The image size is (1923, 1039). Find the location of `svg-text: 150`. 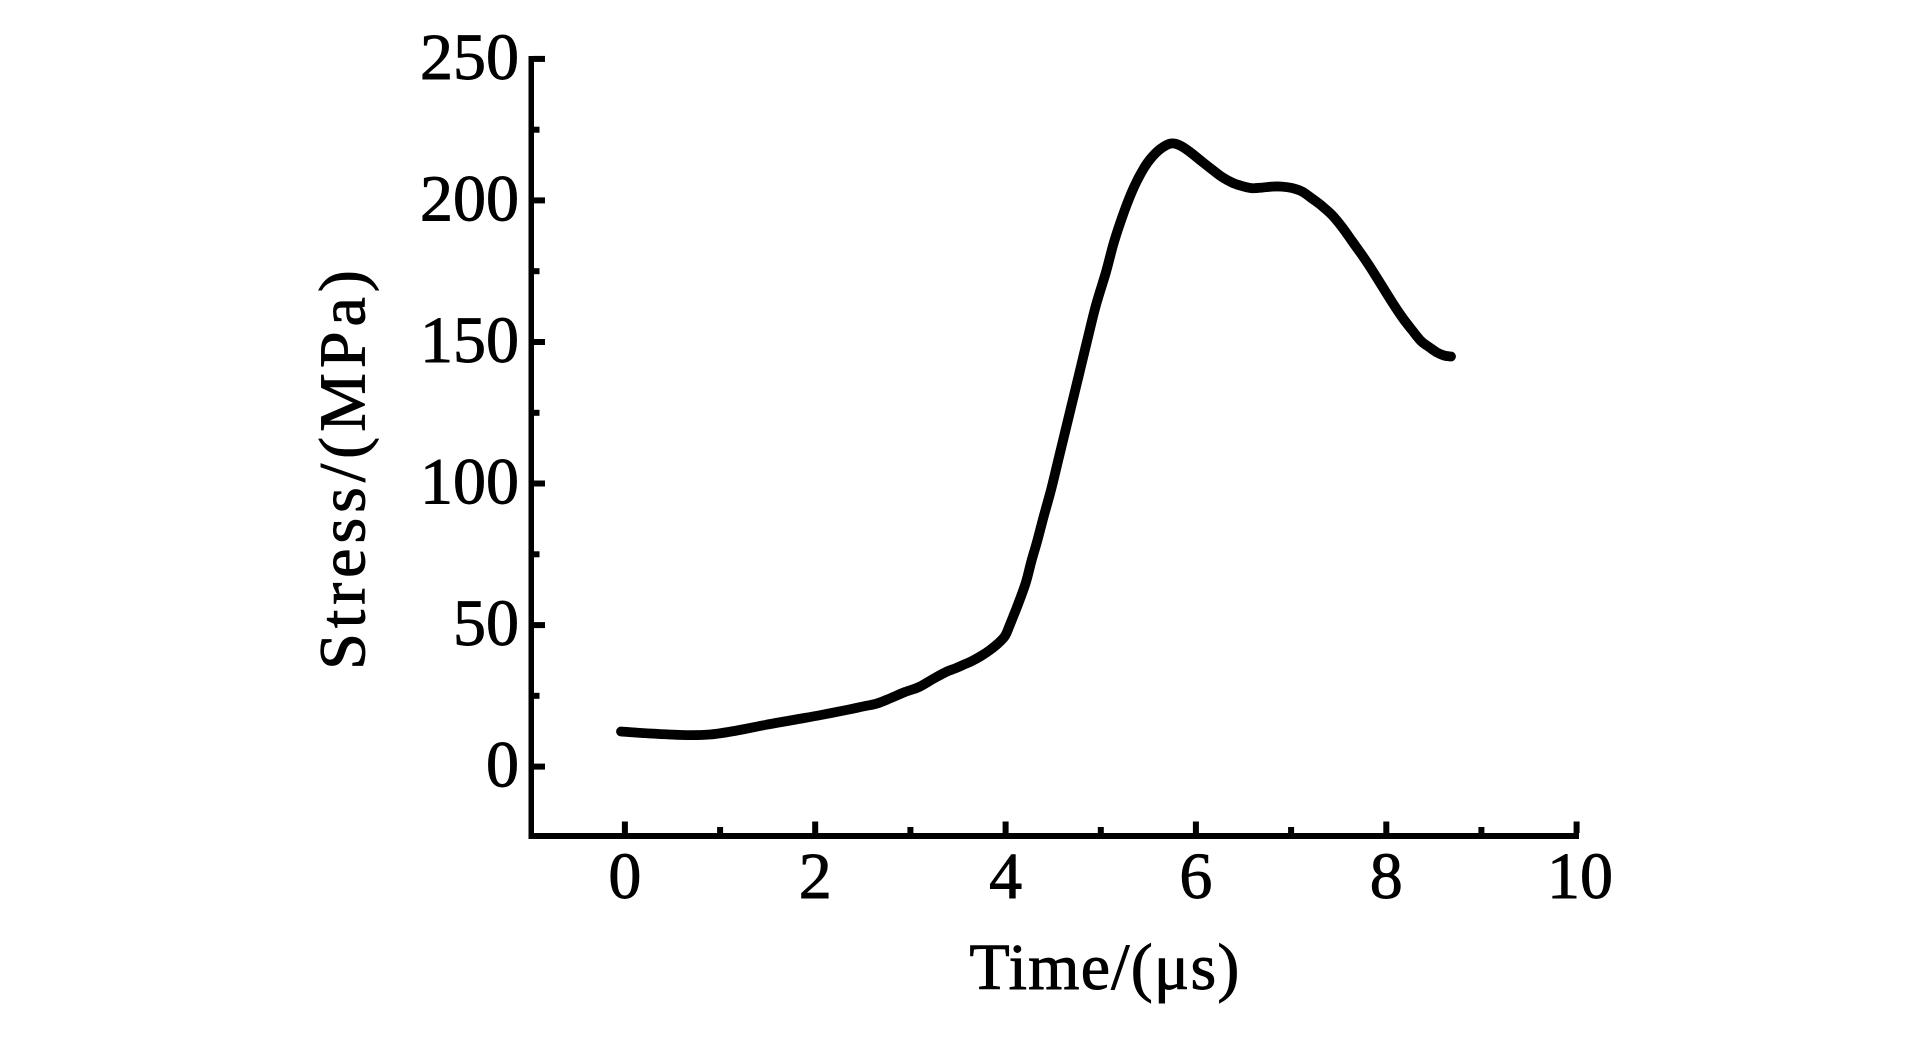

svg-text: 150 is located at coordinates (469, 340).